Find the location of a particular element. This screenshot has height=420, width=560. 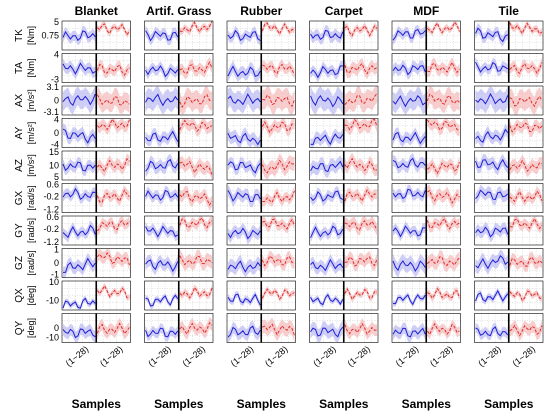

band-red-r5-c0 is located at coordinates (113, 196).